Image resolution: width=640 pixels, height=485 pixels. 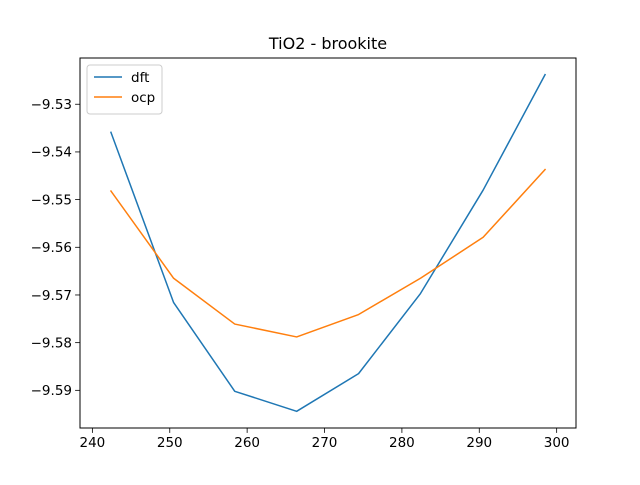 What do you see at coordinates (170, 443) in the screenshot?
I see `x-tick-label: 250` at bounding box center [170, 443].